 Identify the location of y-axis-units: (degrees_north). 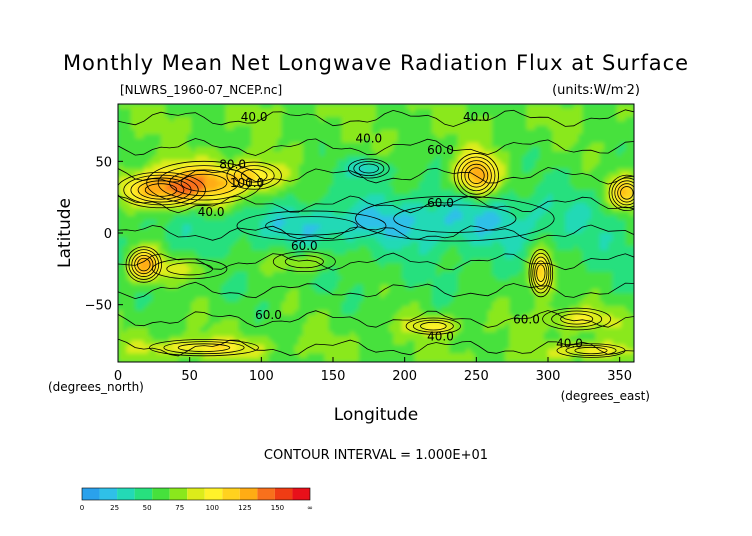
(96, 387).